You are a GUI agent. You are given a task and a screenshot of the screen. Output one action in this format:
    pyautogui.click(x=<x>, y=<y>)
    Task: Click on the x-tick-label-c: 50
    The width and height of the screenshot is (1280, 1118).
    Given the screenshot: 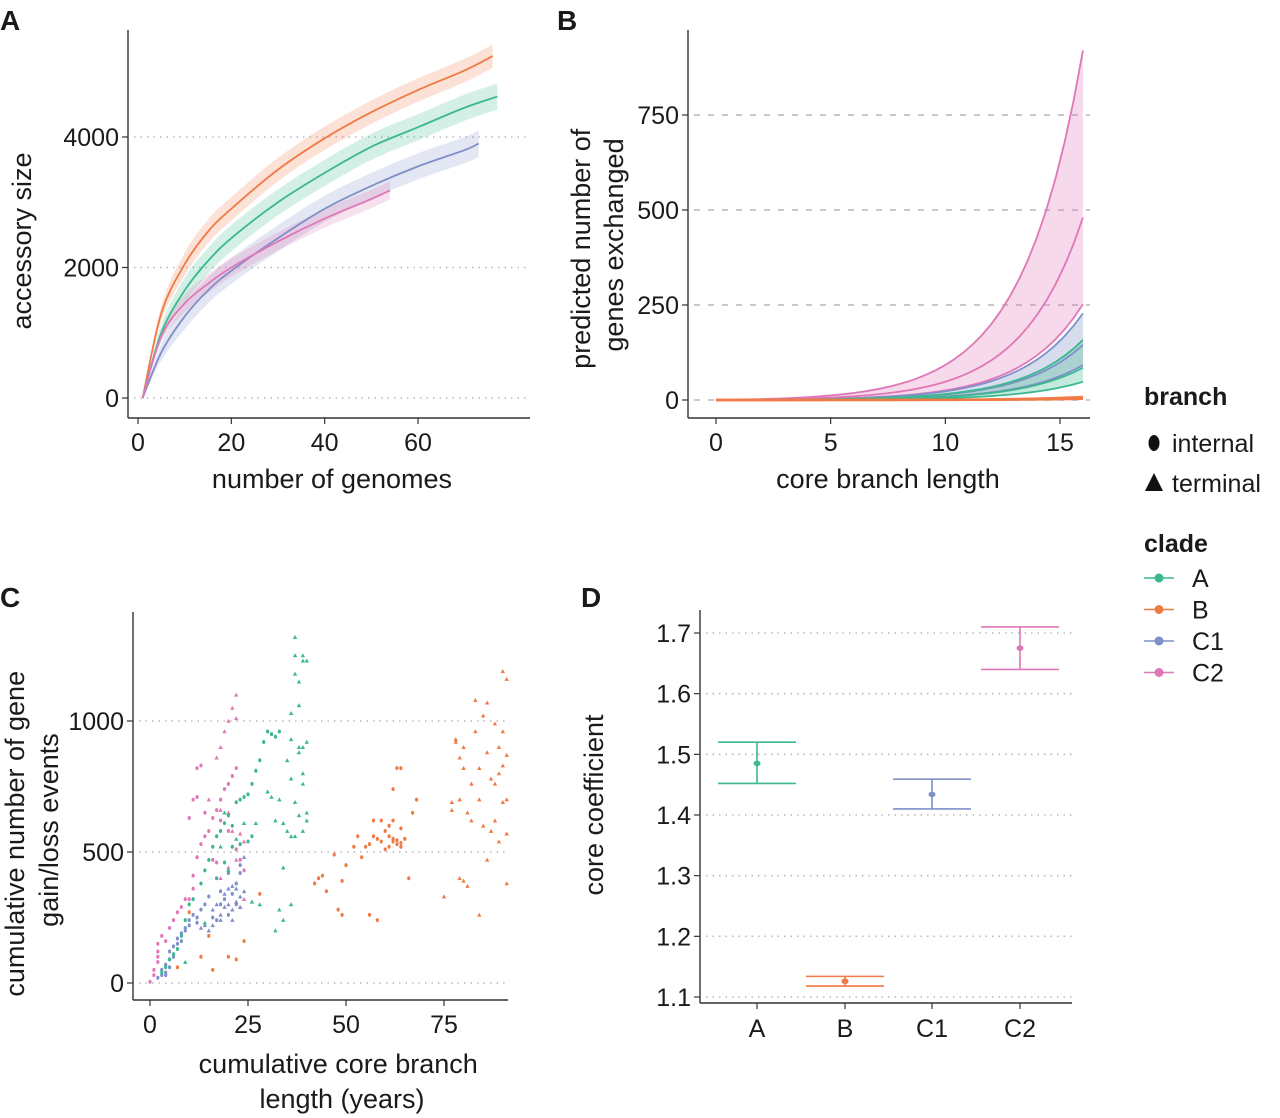 What is the action you would take?
    pyautogui.click(x=346, y=1025)
    